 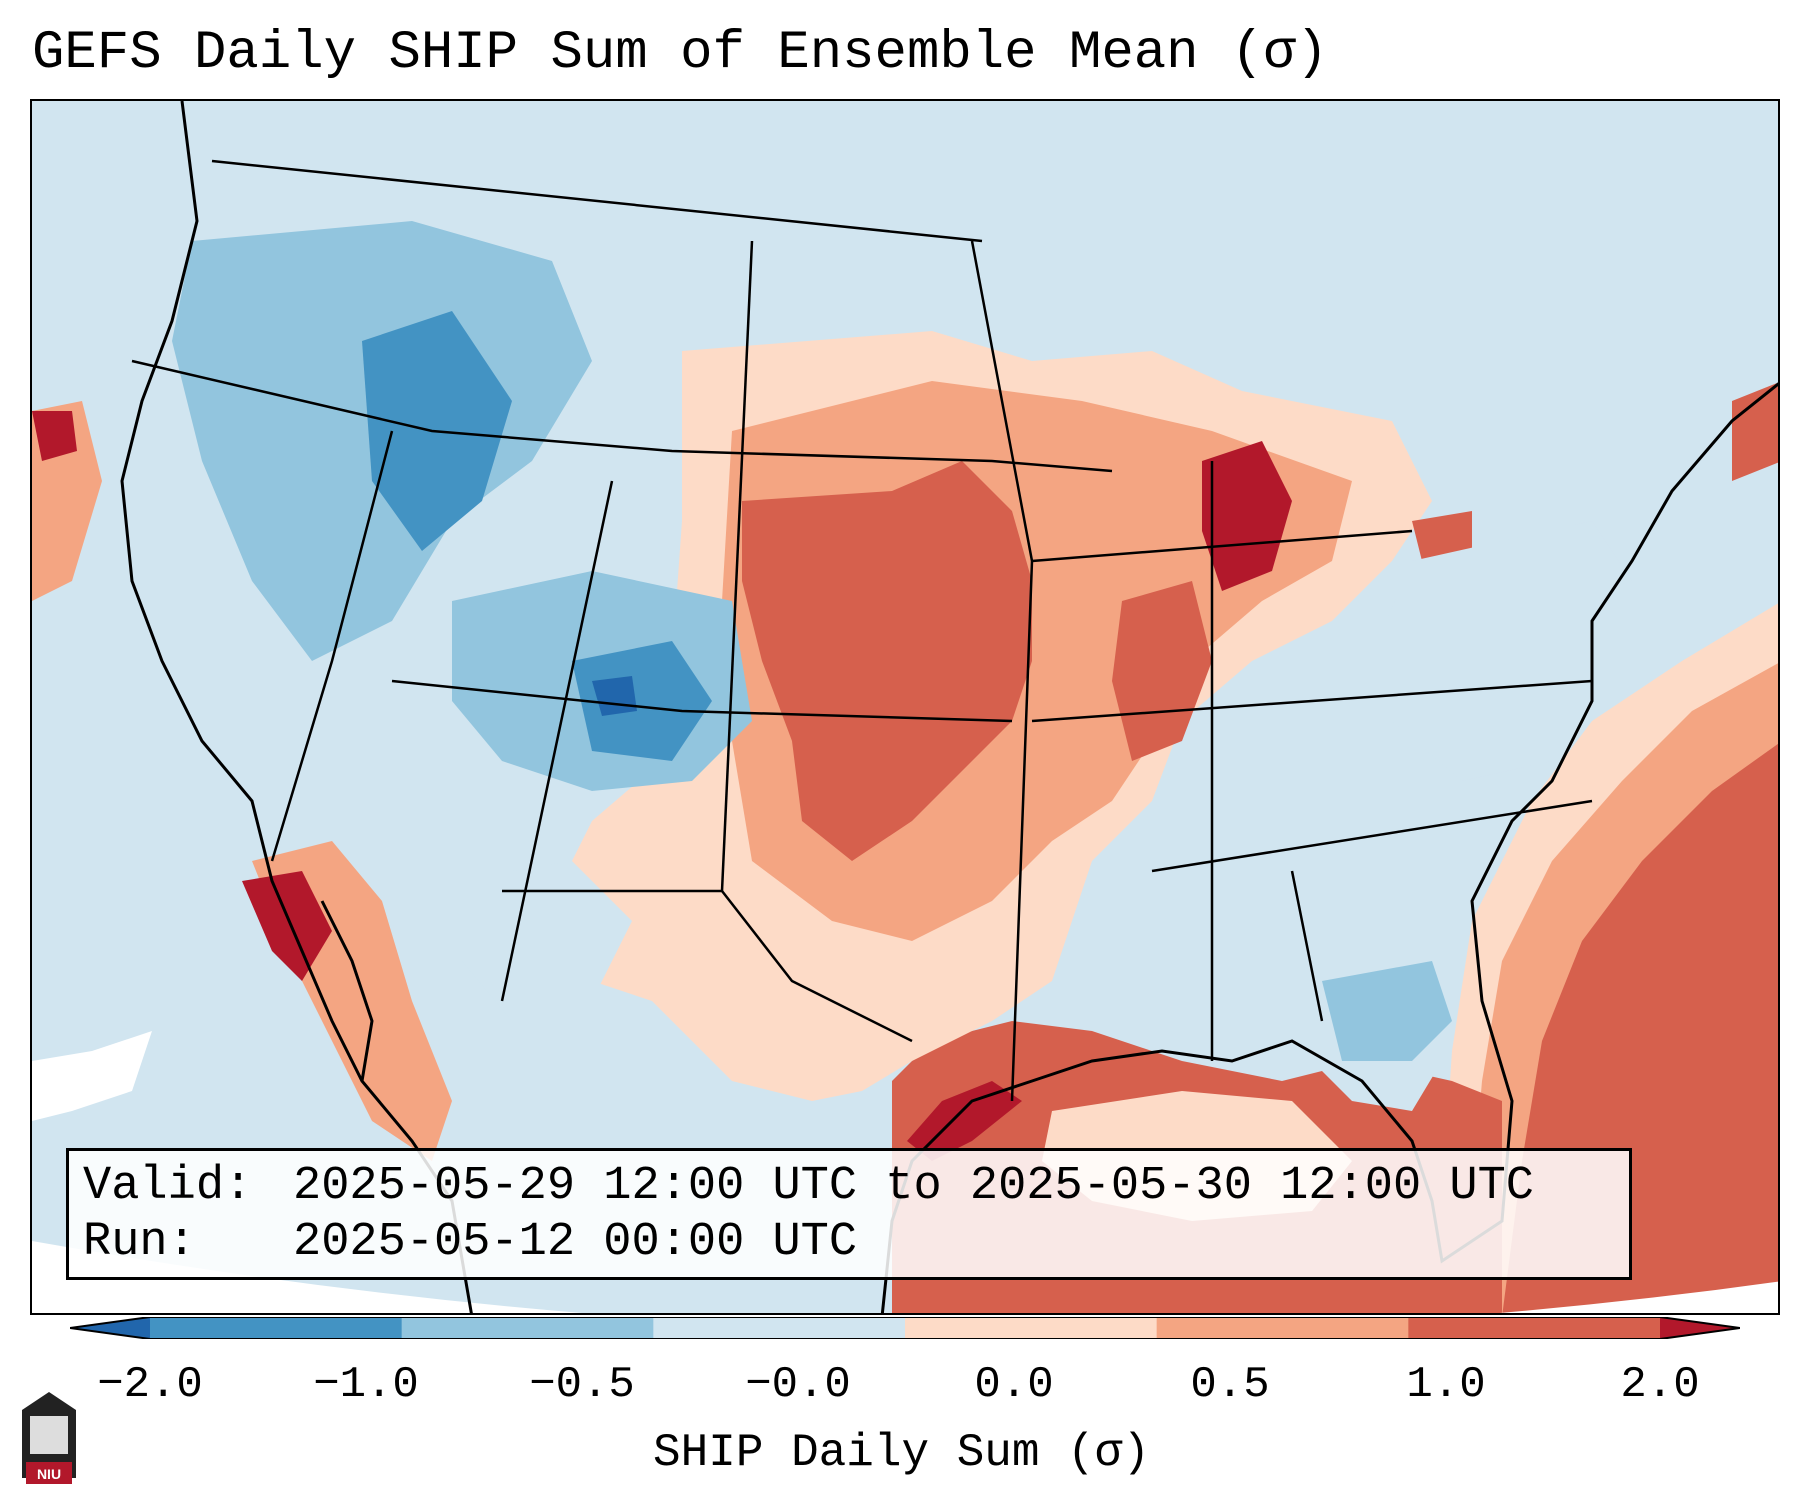 What do you see at coordinates (1387, 1011) in the screenshot?
I see `georgia-cool` at bounding box center [1387, 1011].